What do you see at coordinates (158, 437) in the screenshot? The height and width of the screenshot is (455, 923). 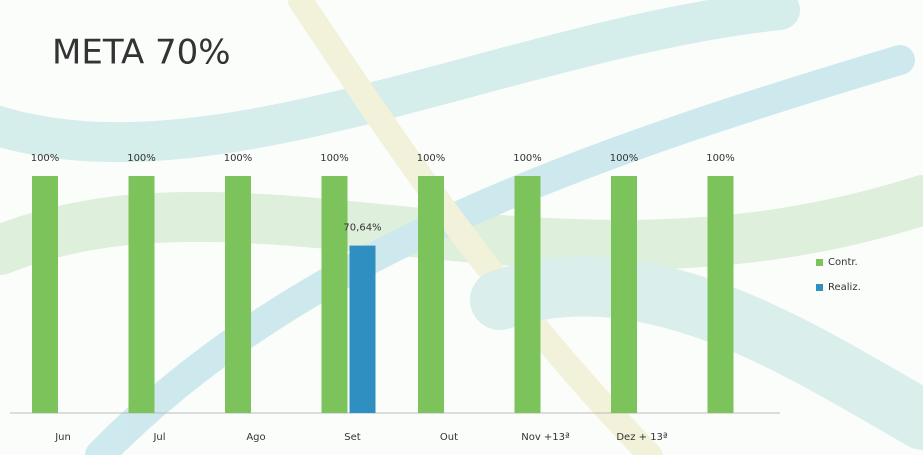 I see `x-tick-label: Jul` at bounding box center [158, 437].